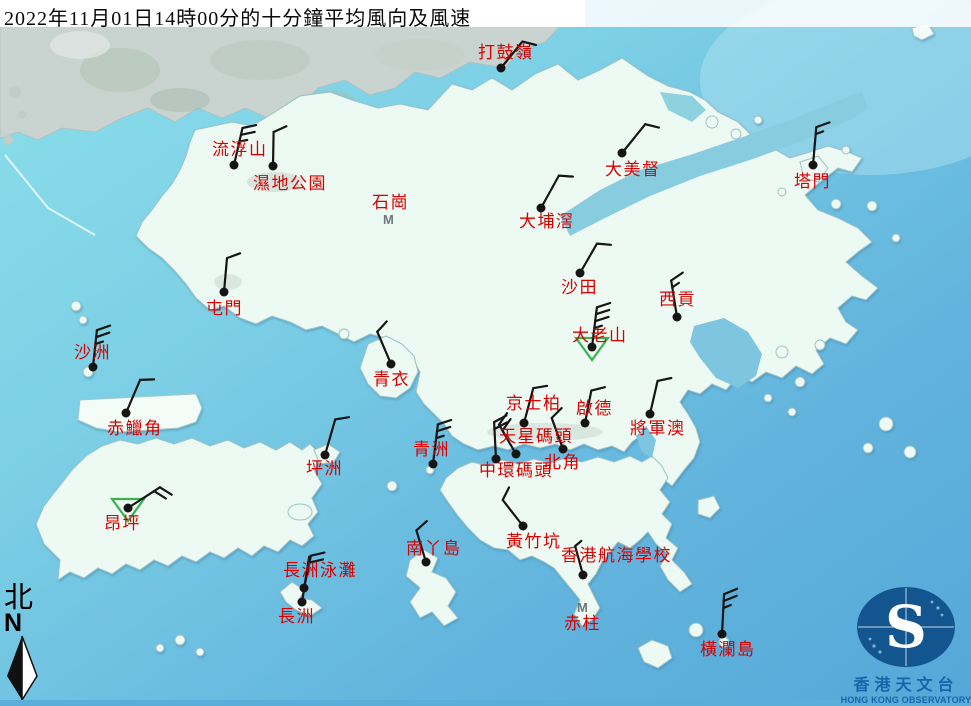 This screenshot has height=706, width=971. I want to click on station-長洲, so click(304, 581).